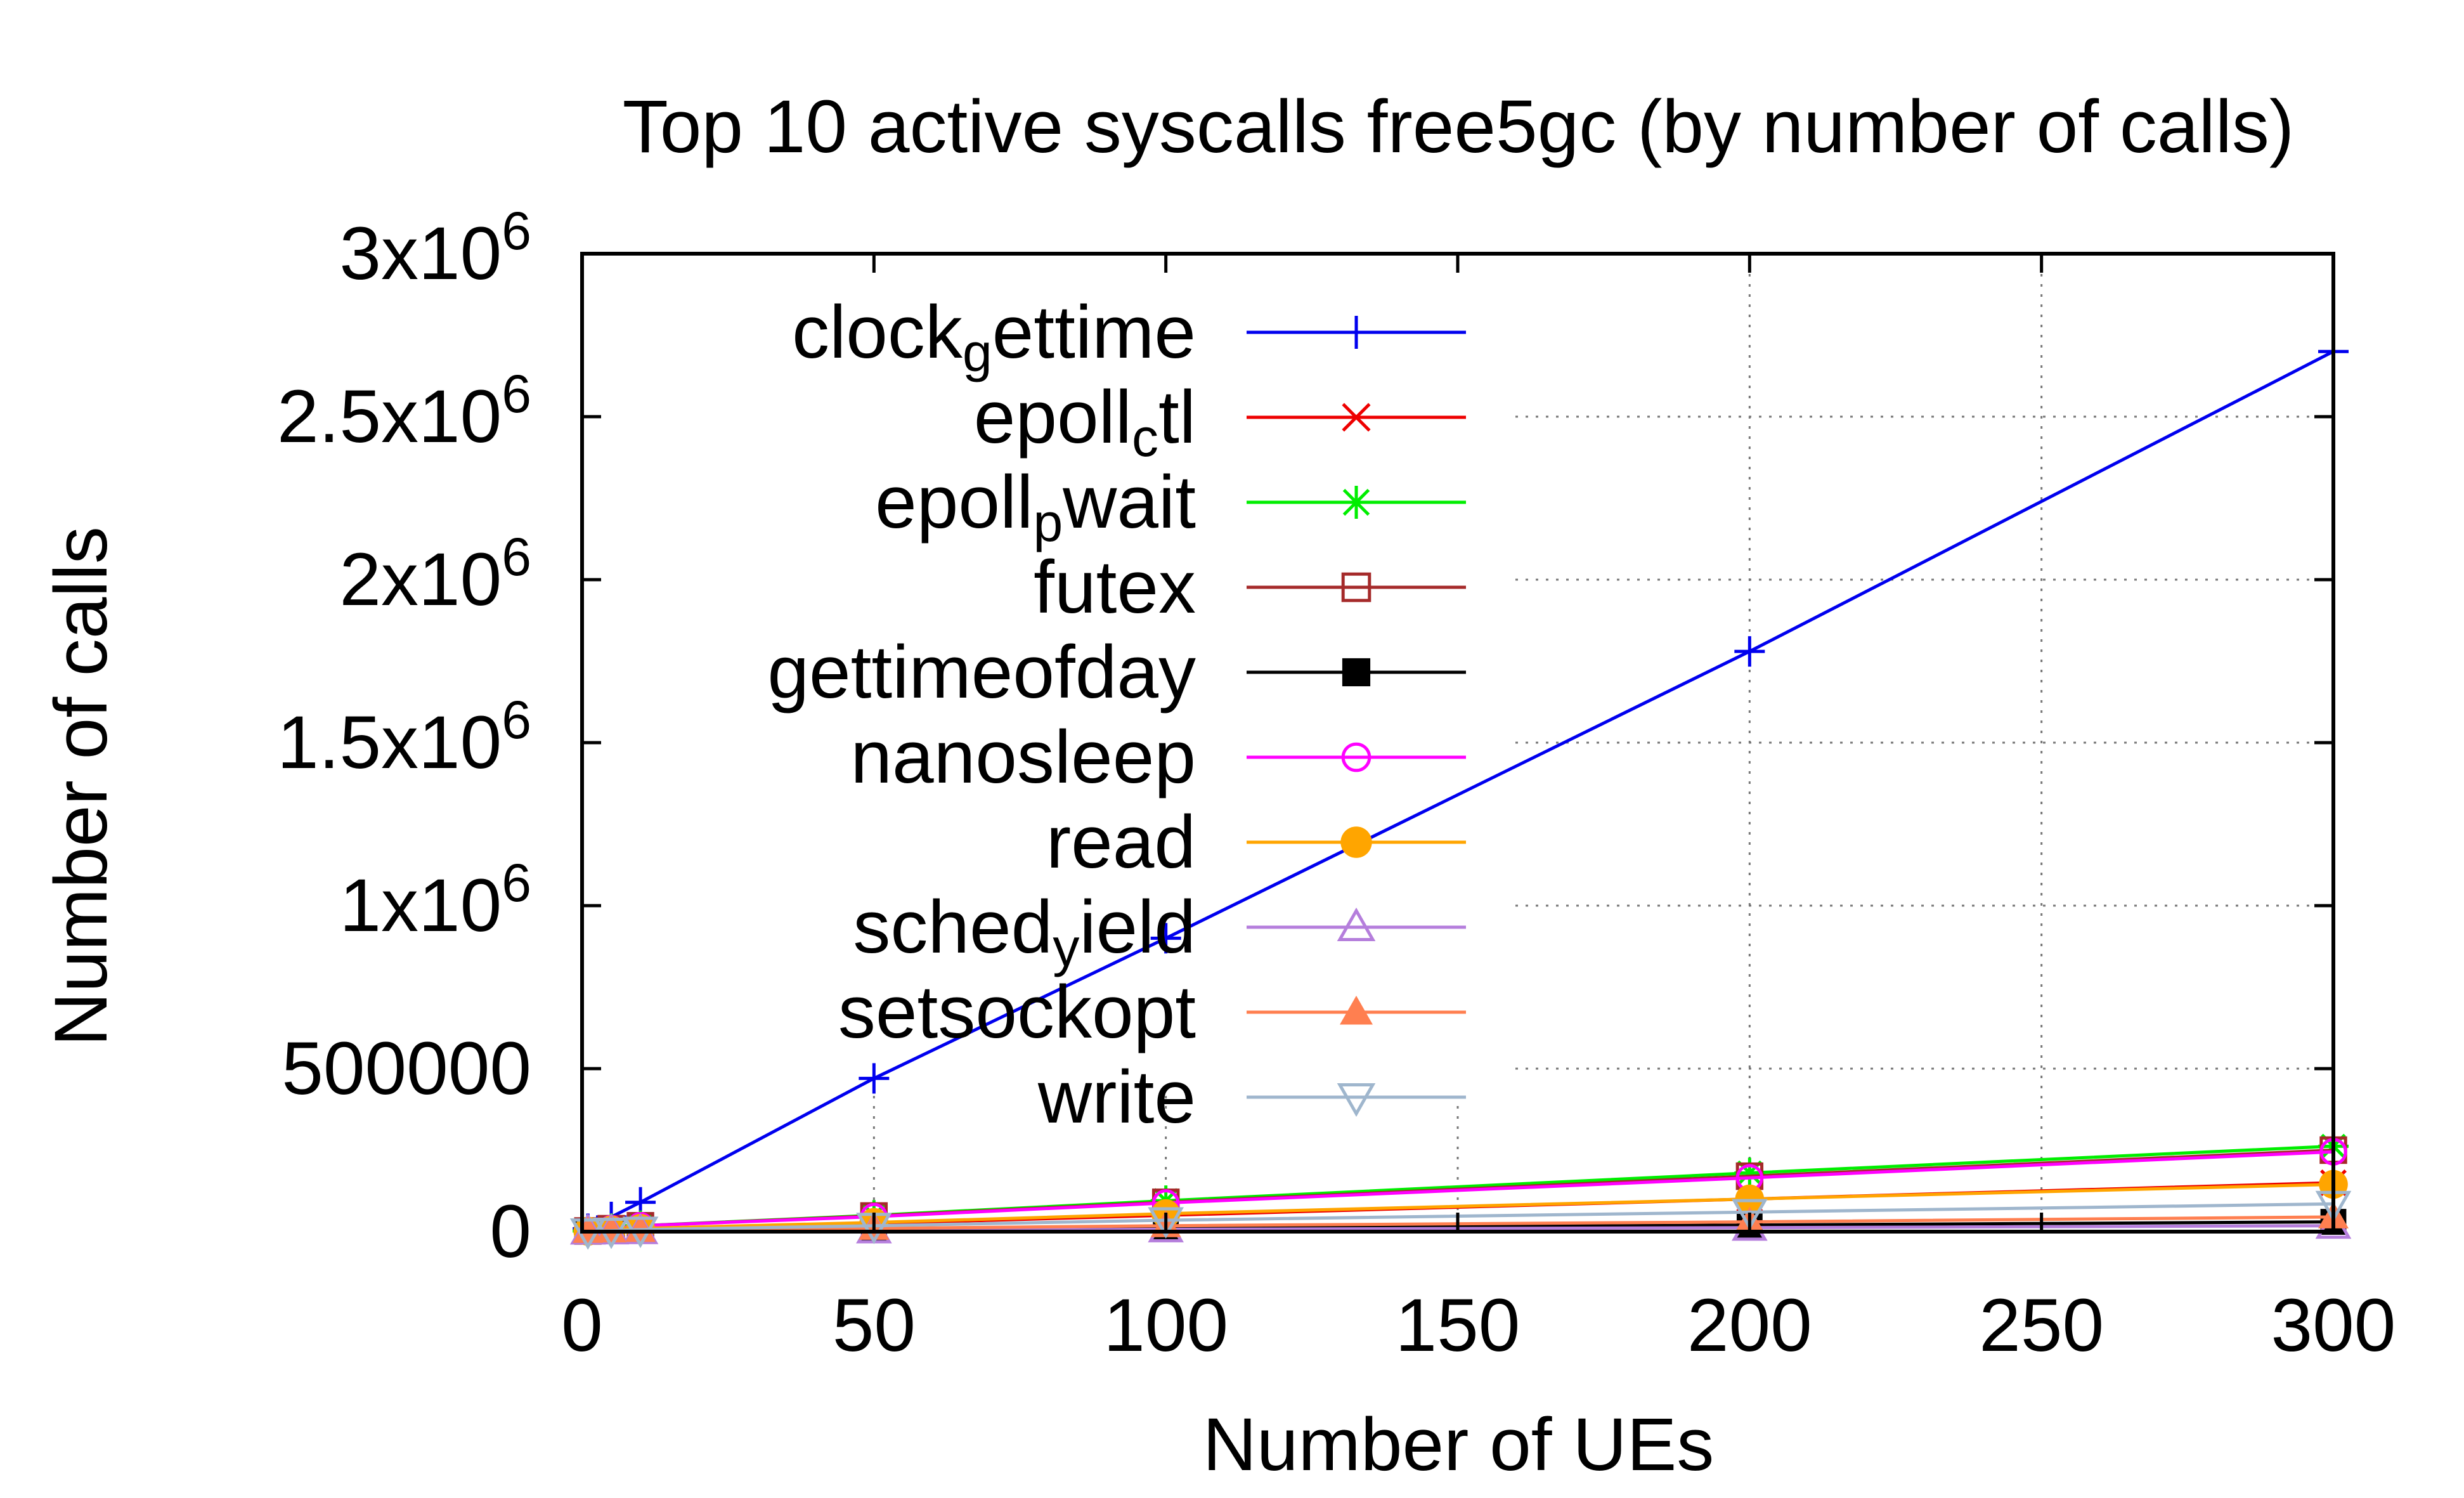 This screenshot has height=1498, width=2464. What do you see at coordinates (510, 1231) in the screenshot?
I see `y-tick-label: 0` at bounding box center [510, 1231].